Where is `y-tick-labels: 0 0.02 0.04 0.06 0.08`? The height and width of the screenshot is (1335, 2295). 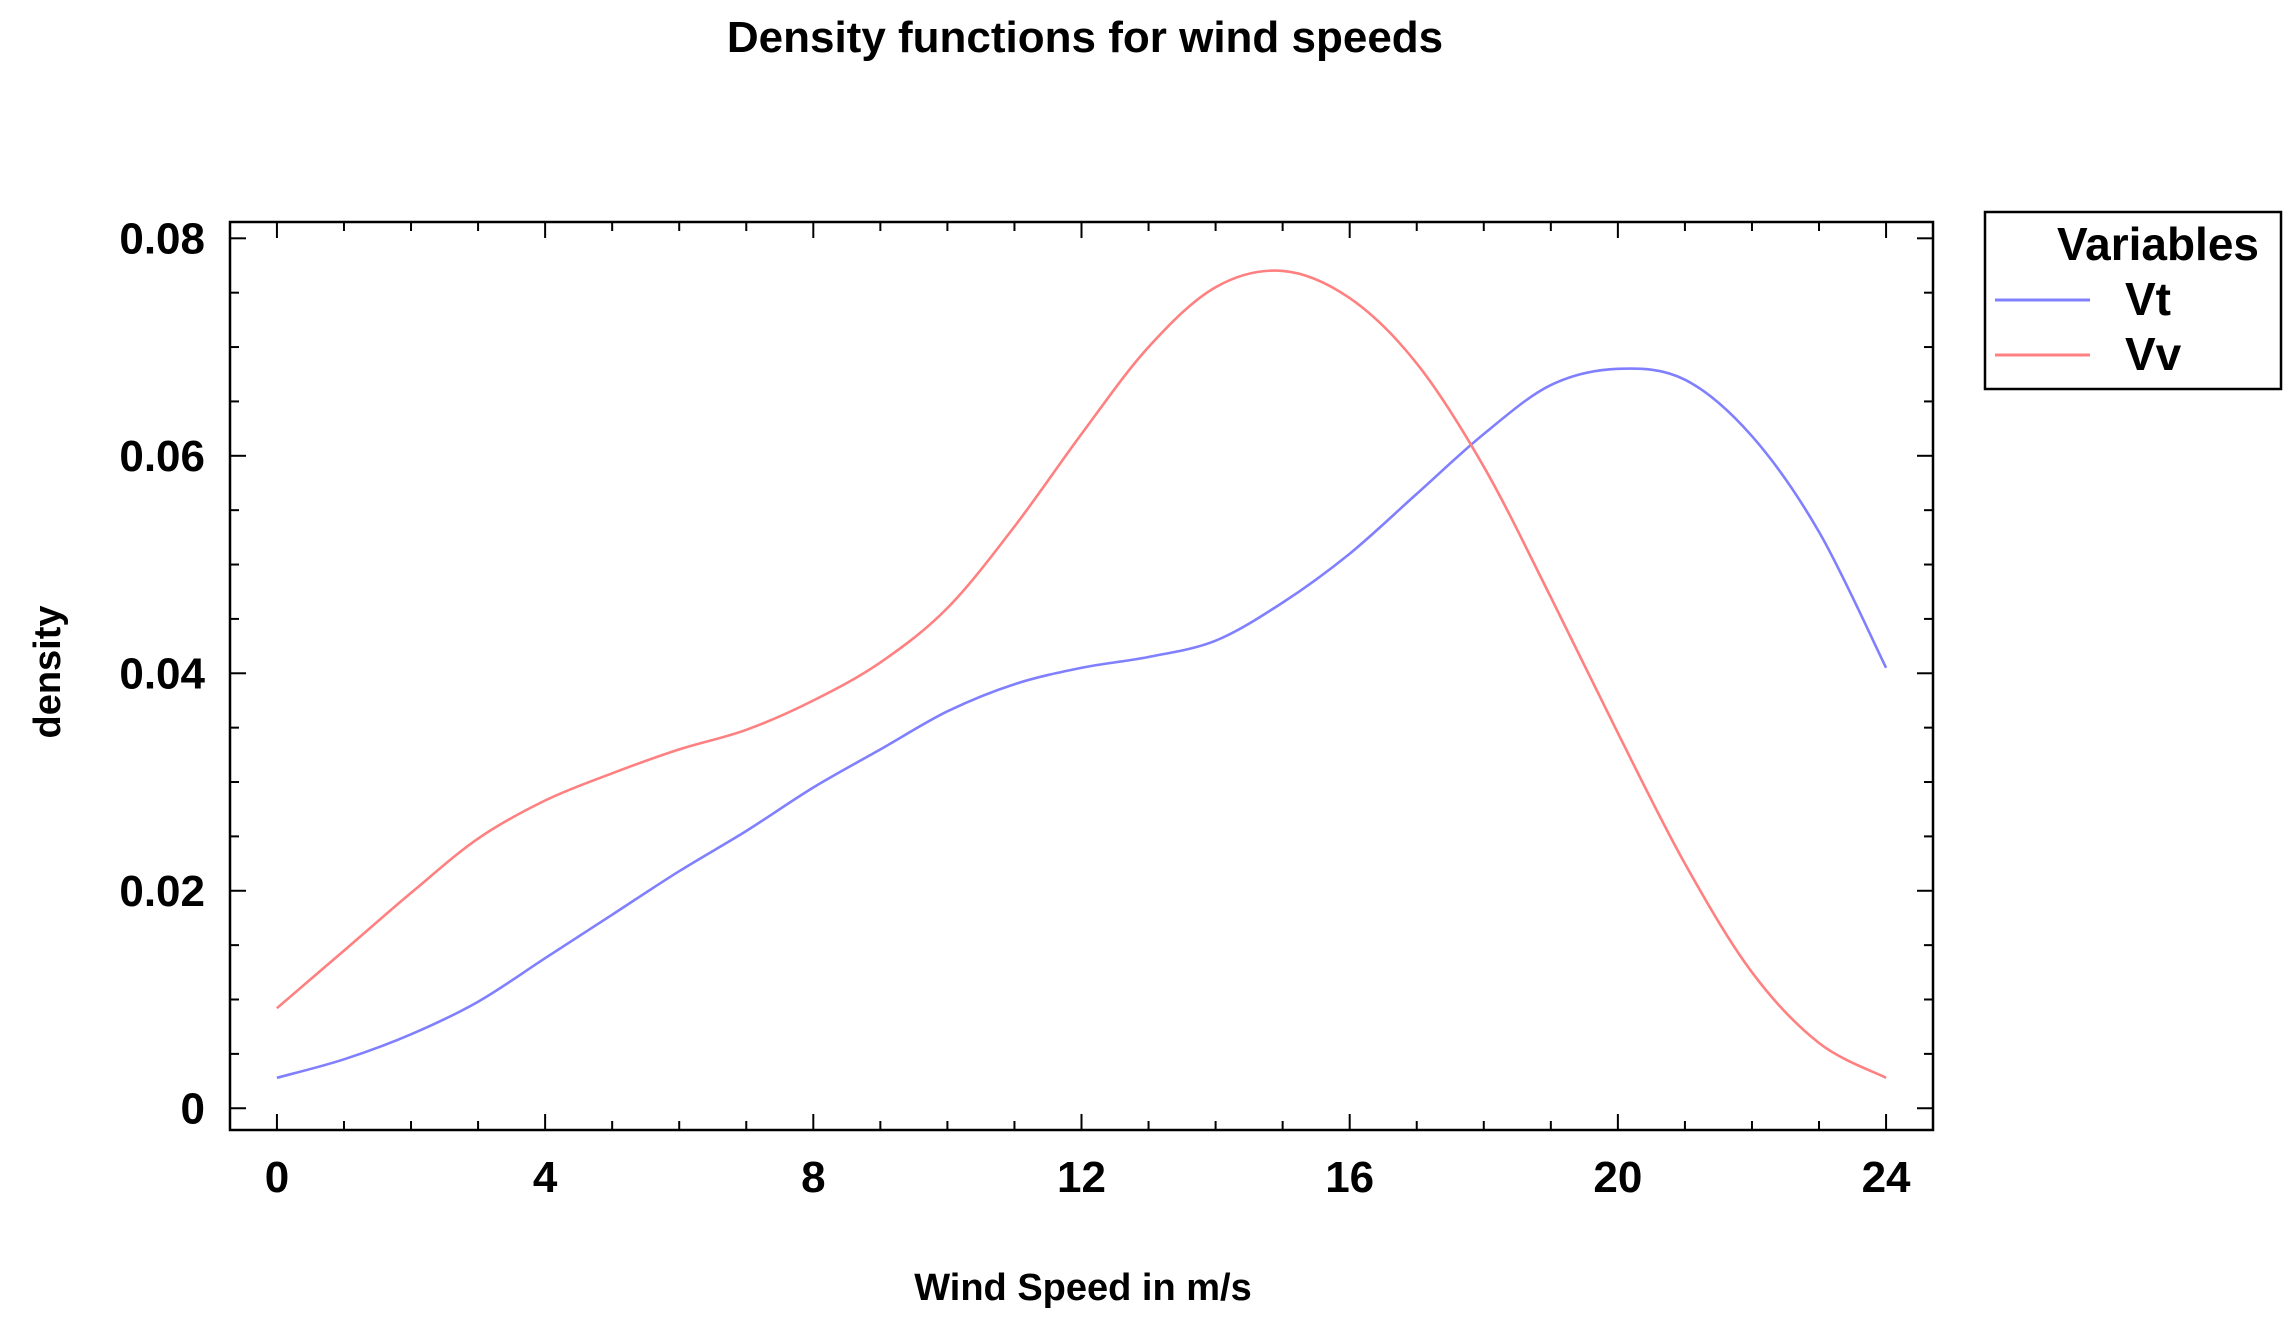
y-tick-labels: 0 0.02 0.04 0.06 0.08 is located at coordinates (162, 673).